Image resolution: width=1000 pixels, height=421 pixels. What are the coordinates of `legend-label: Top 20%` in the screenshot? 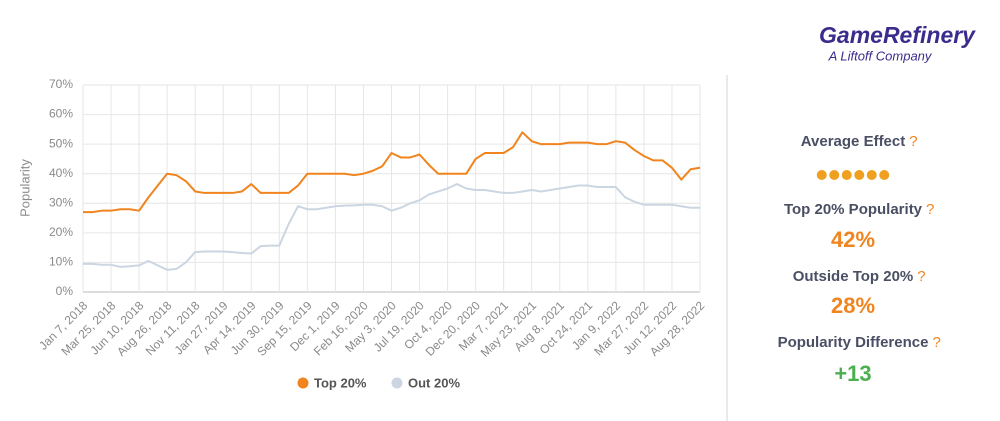 It's located at (340, 382).